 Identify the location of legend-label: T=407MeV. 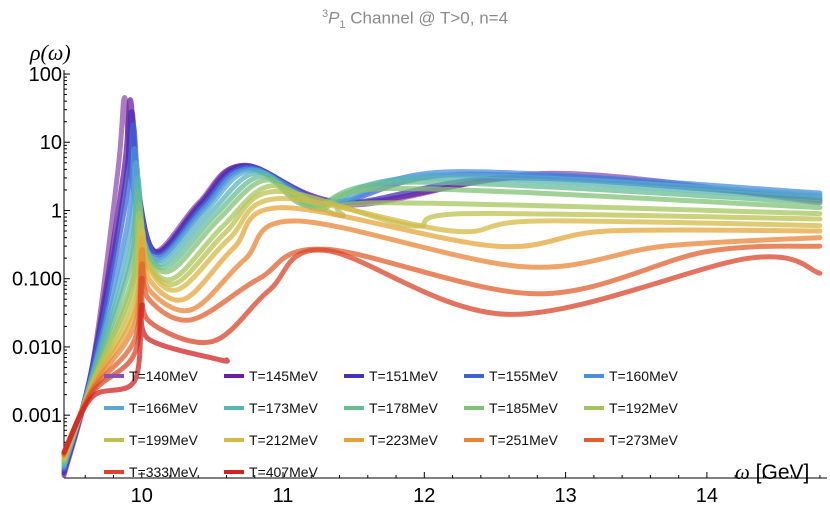
(284, 472).